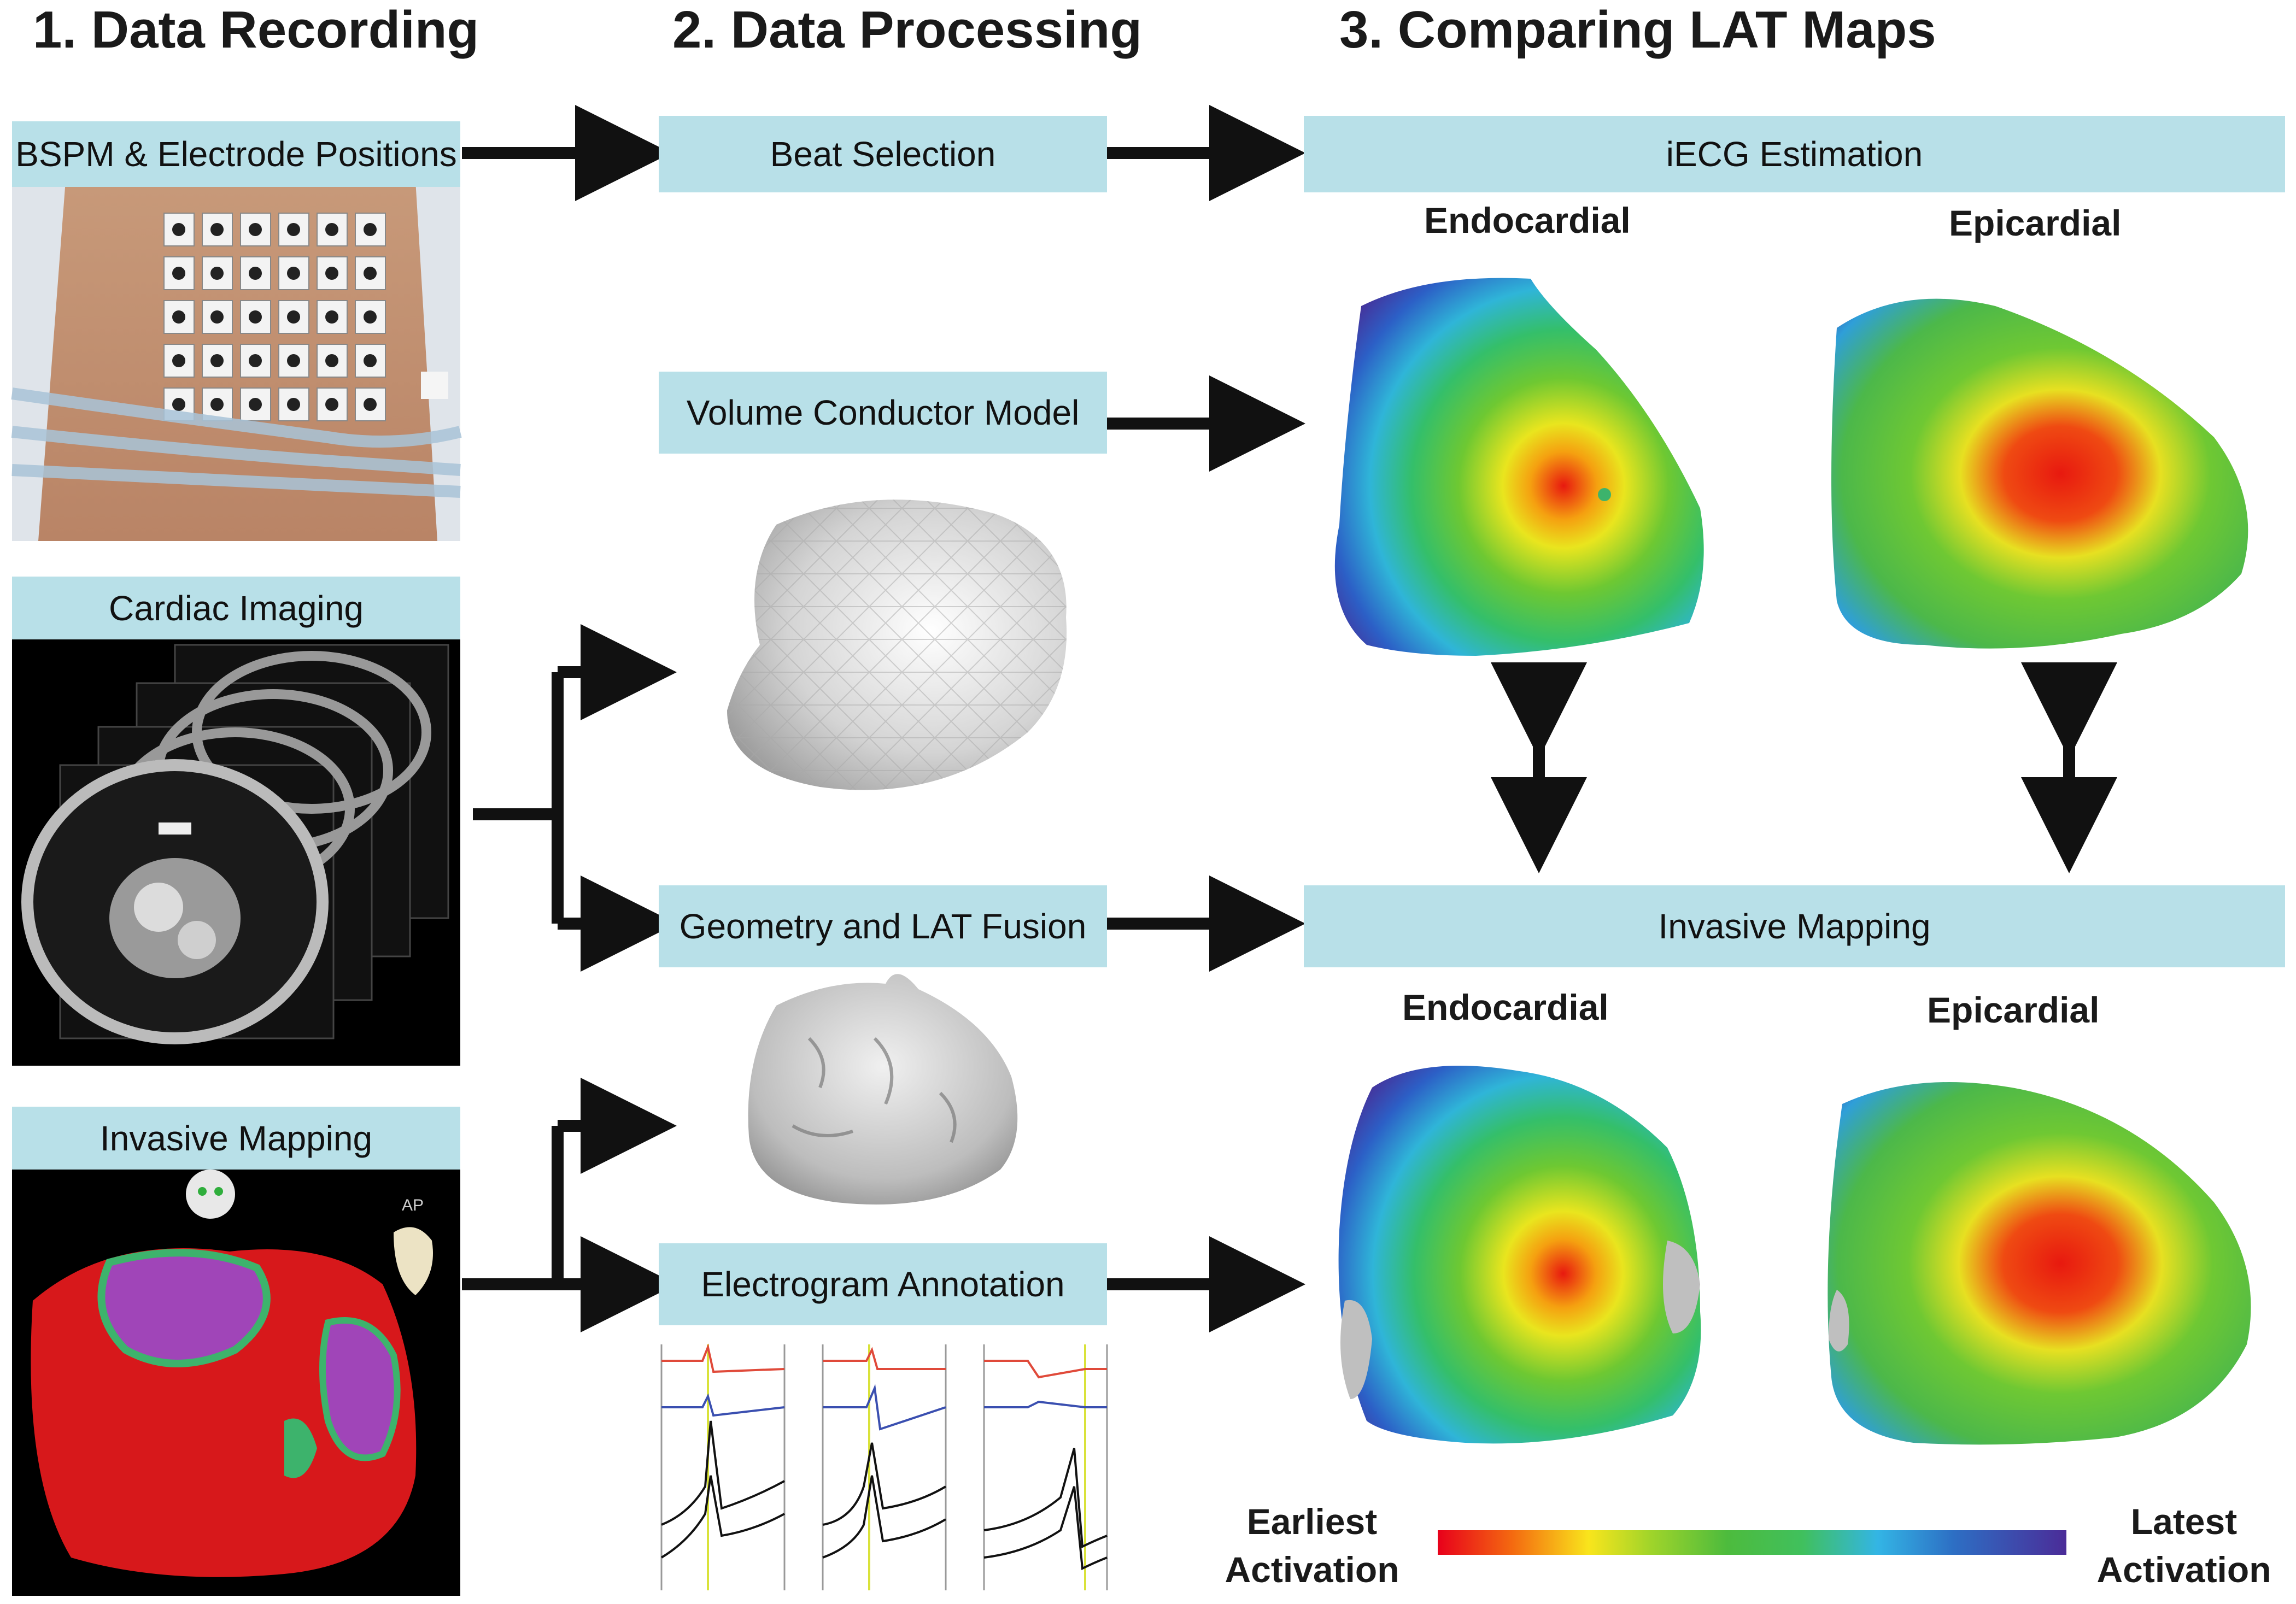  Describe the element at coordinates (236, 1138) in the screenshot. I see `box-invasive-mapping-recording: Invasive Mapping` at that location.